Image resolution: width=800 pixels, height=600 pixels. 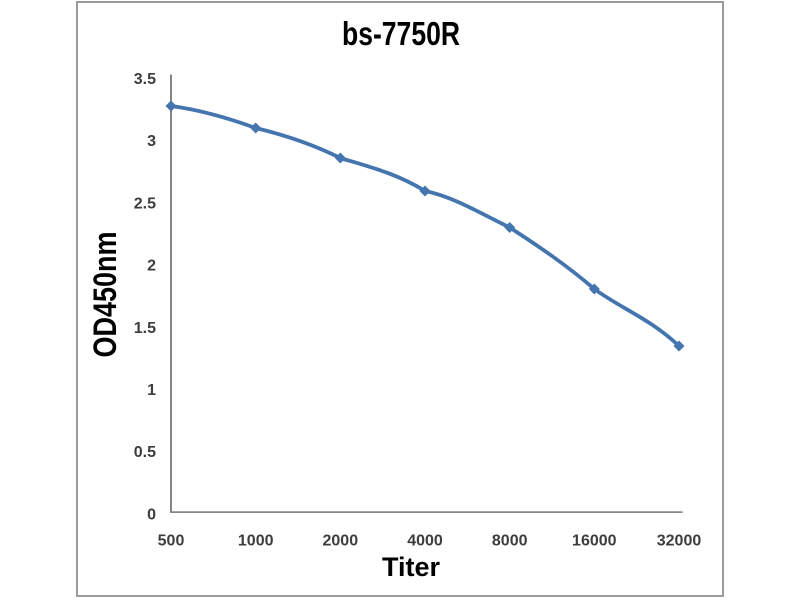 I want to click on svg-text: 2, so click(x=151, y=266).